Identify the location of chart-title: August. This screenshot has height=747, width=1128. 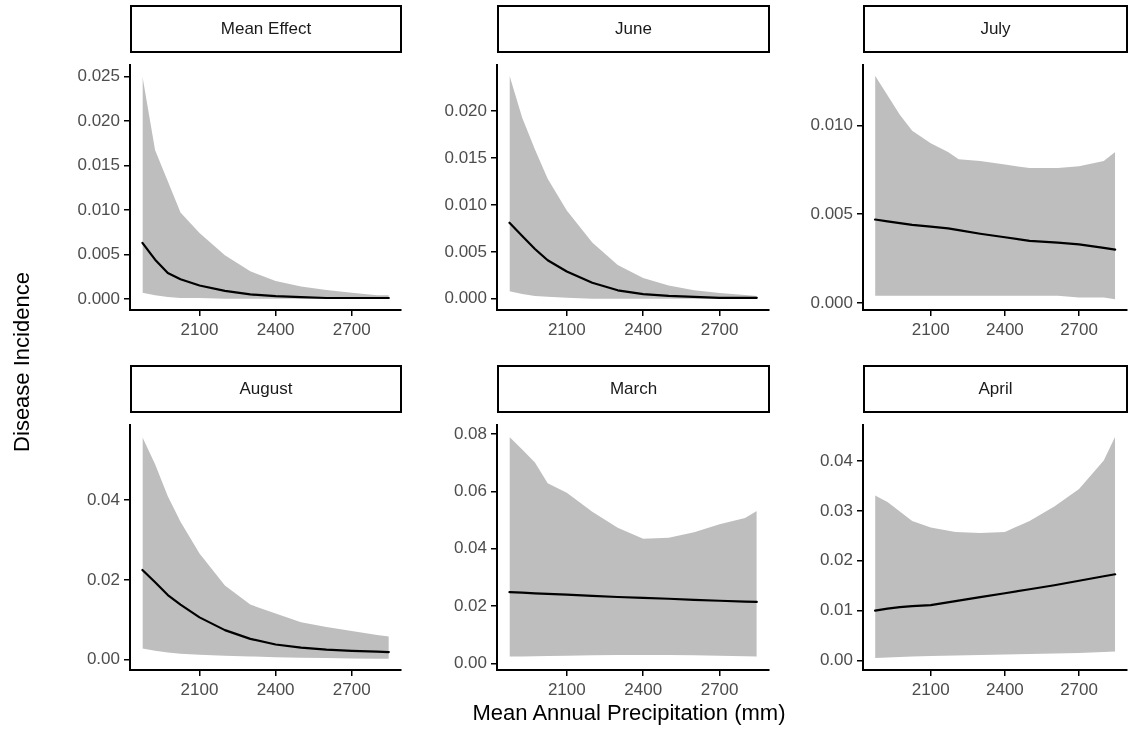
(266, 389).